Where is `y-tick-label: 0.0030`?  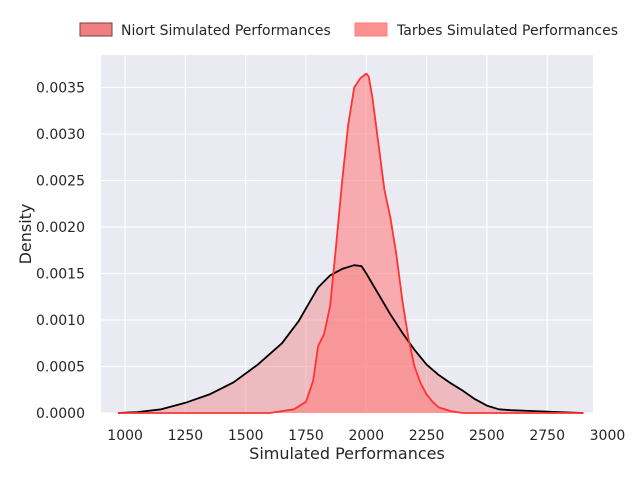
y-tick-label: 0.0030 is located at coordinates (60, 135).